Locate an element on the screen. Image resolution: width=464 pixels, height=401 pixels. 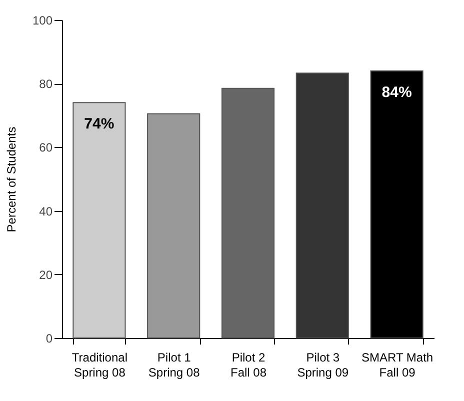
y-tick-label: 60 is located at coordinates (46, 147).